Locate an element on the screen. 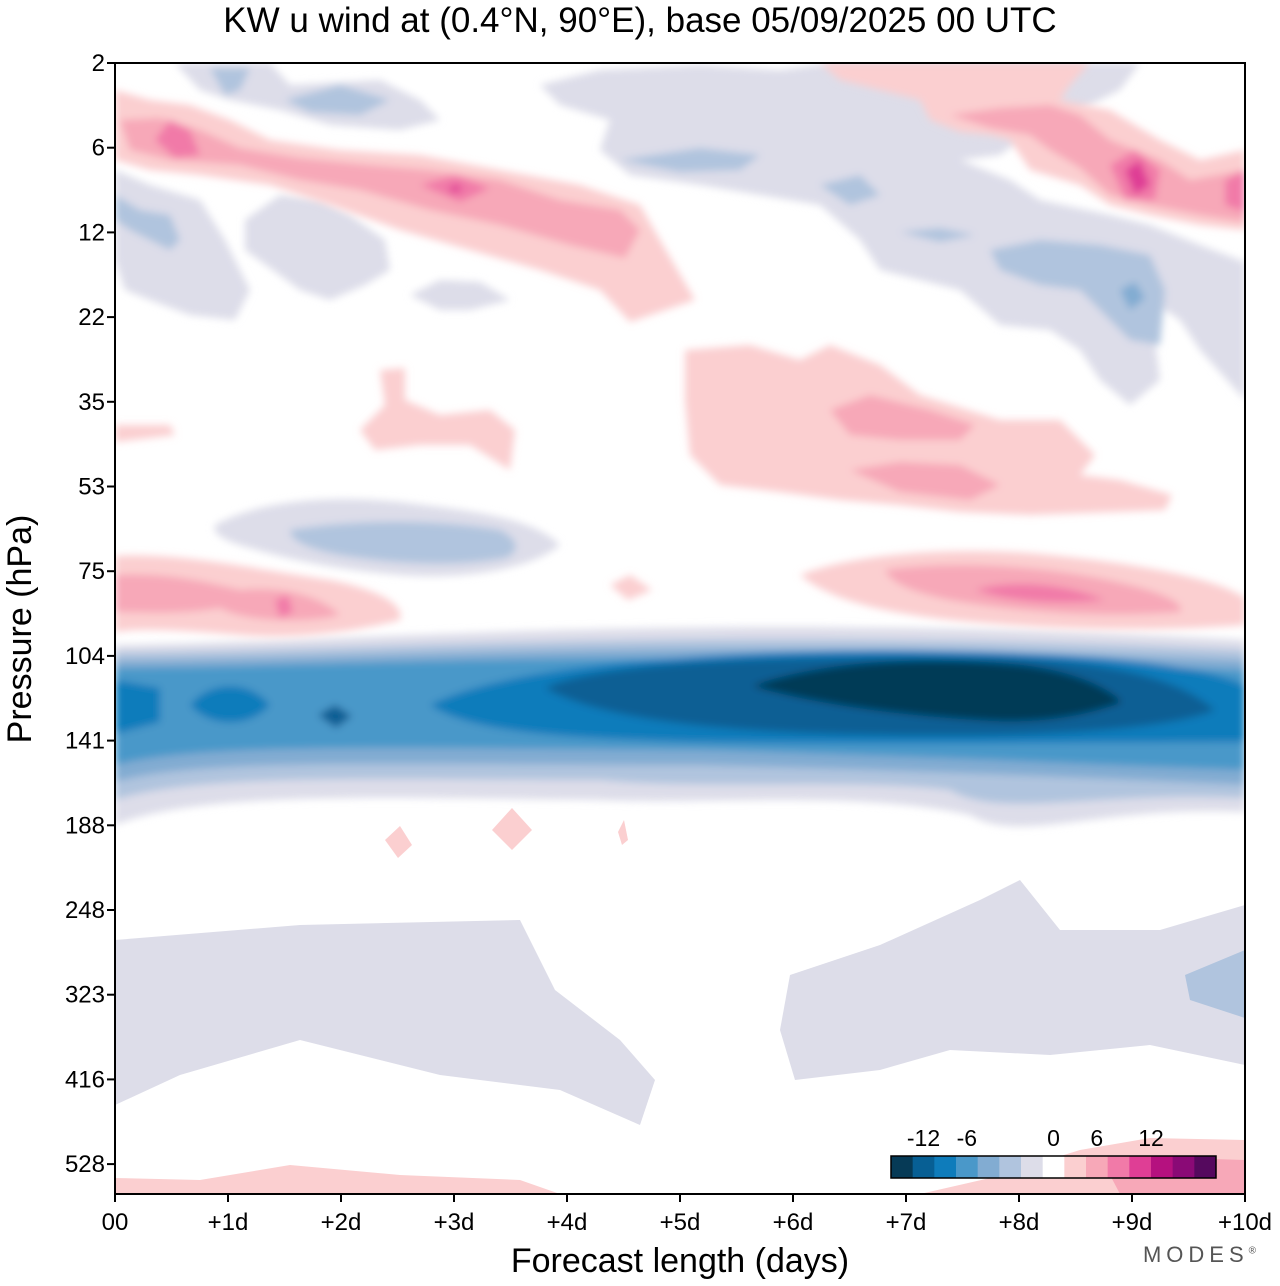 The image size is (1280, 1286). easterly-upper-top-core is located at coordinates (230, 81).